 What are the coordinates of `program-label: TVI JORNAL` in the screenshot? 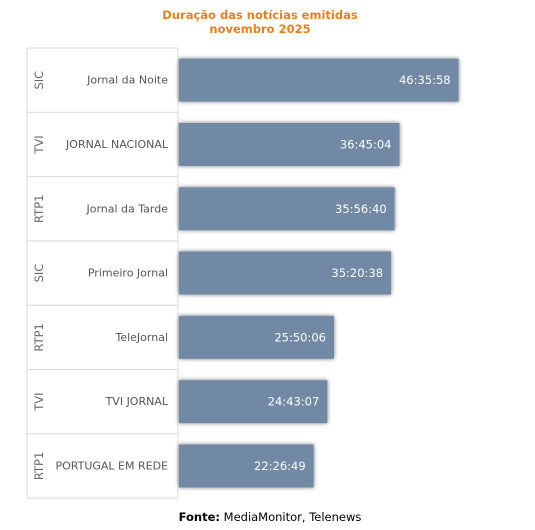 It's located at (137, 401).